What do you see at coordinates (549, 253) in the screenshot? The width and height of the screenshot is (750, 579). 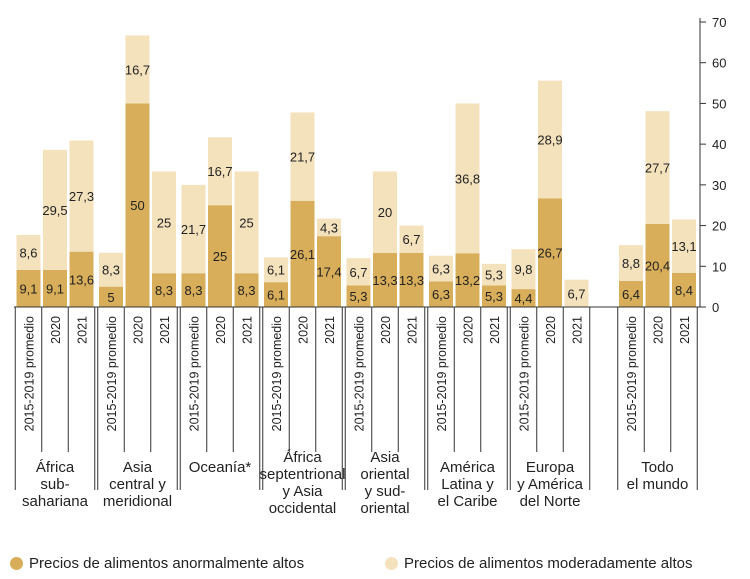 I see `data-label-anormal: 26,7` at bounding box center [549, 253].